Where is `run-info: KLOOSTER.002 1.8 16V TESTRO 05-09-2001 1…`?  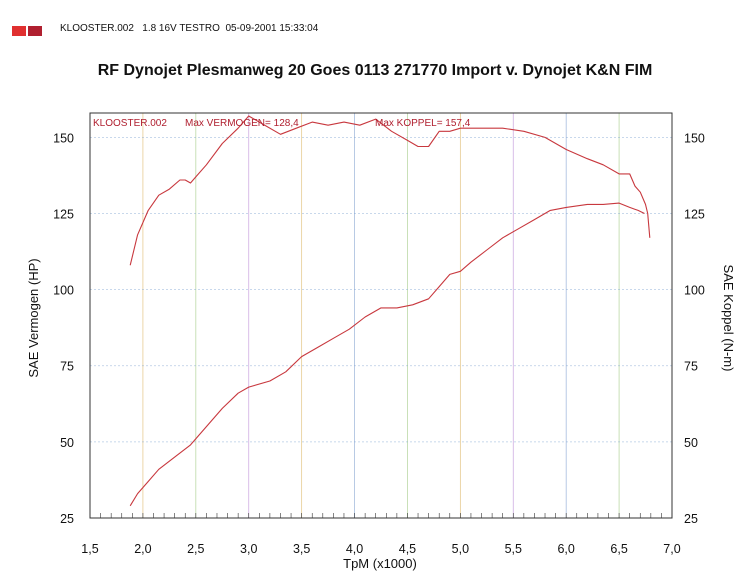 run-info: KLOOSTER.002 1.8 16V TESTRO 05-09-2001 1… is located at coordinates (189, 28).